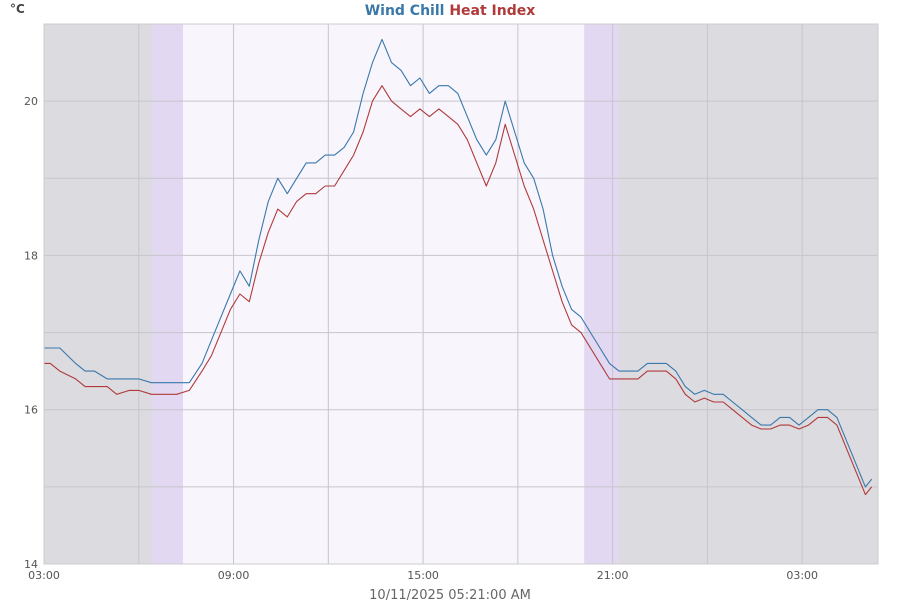  What do you see at coordinates (613, 575) in the screenshot?
I see `x-tick-label: 21:00` at bounding box center [613, 575].